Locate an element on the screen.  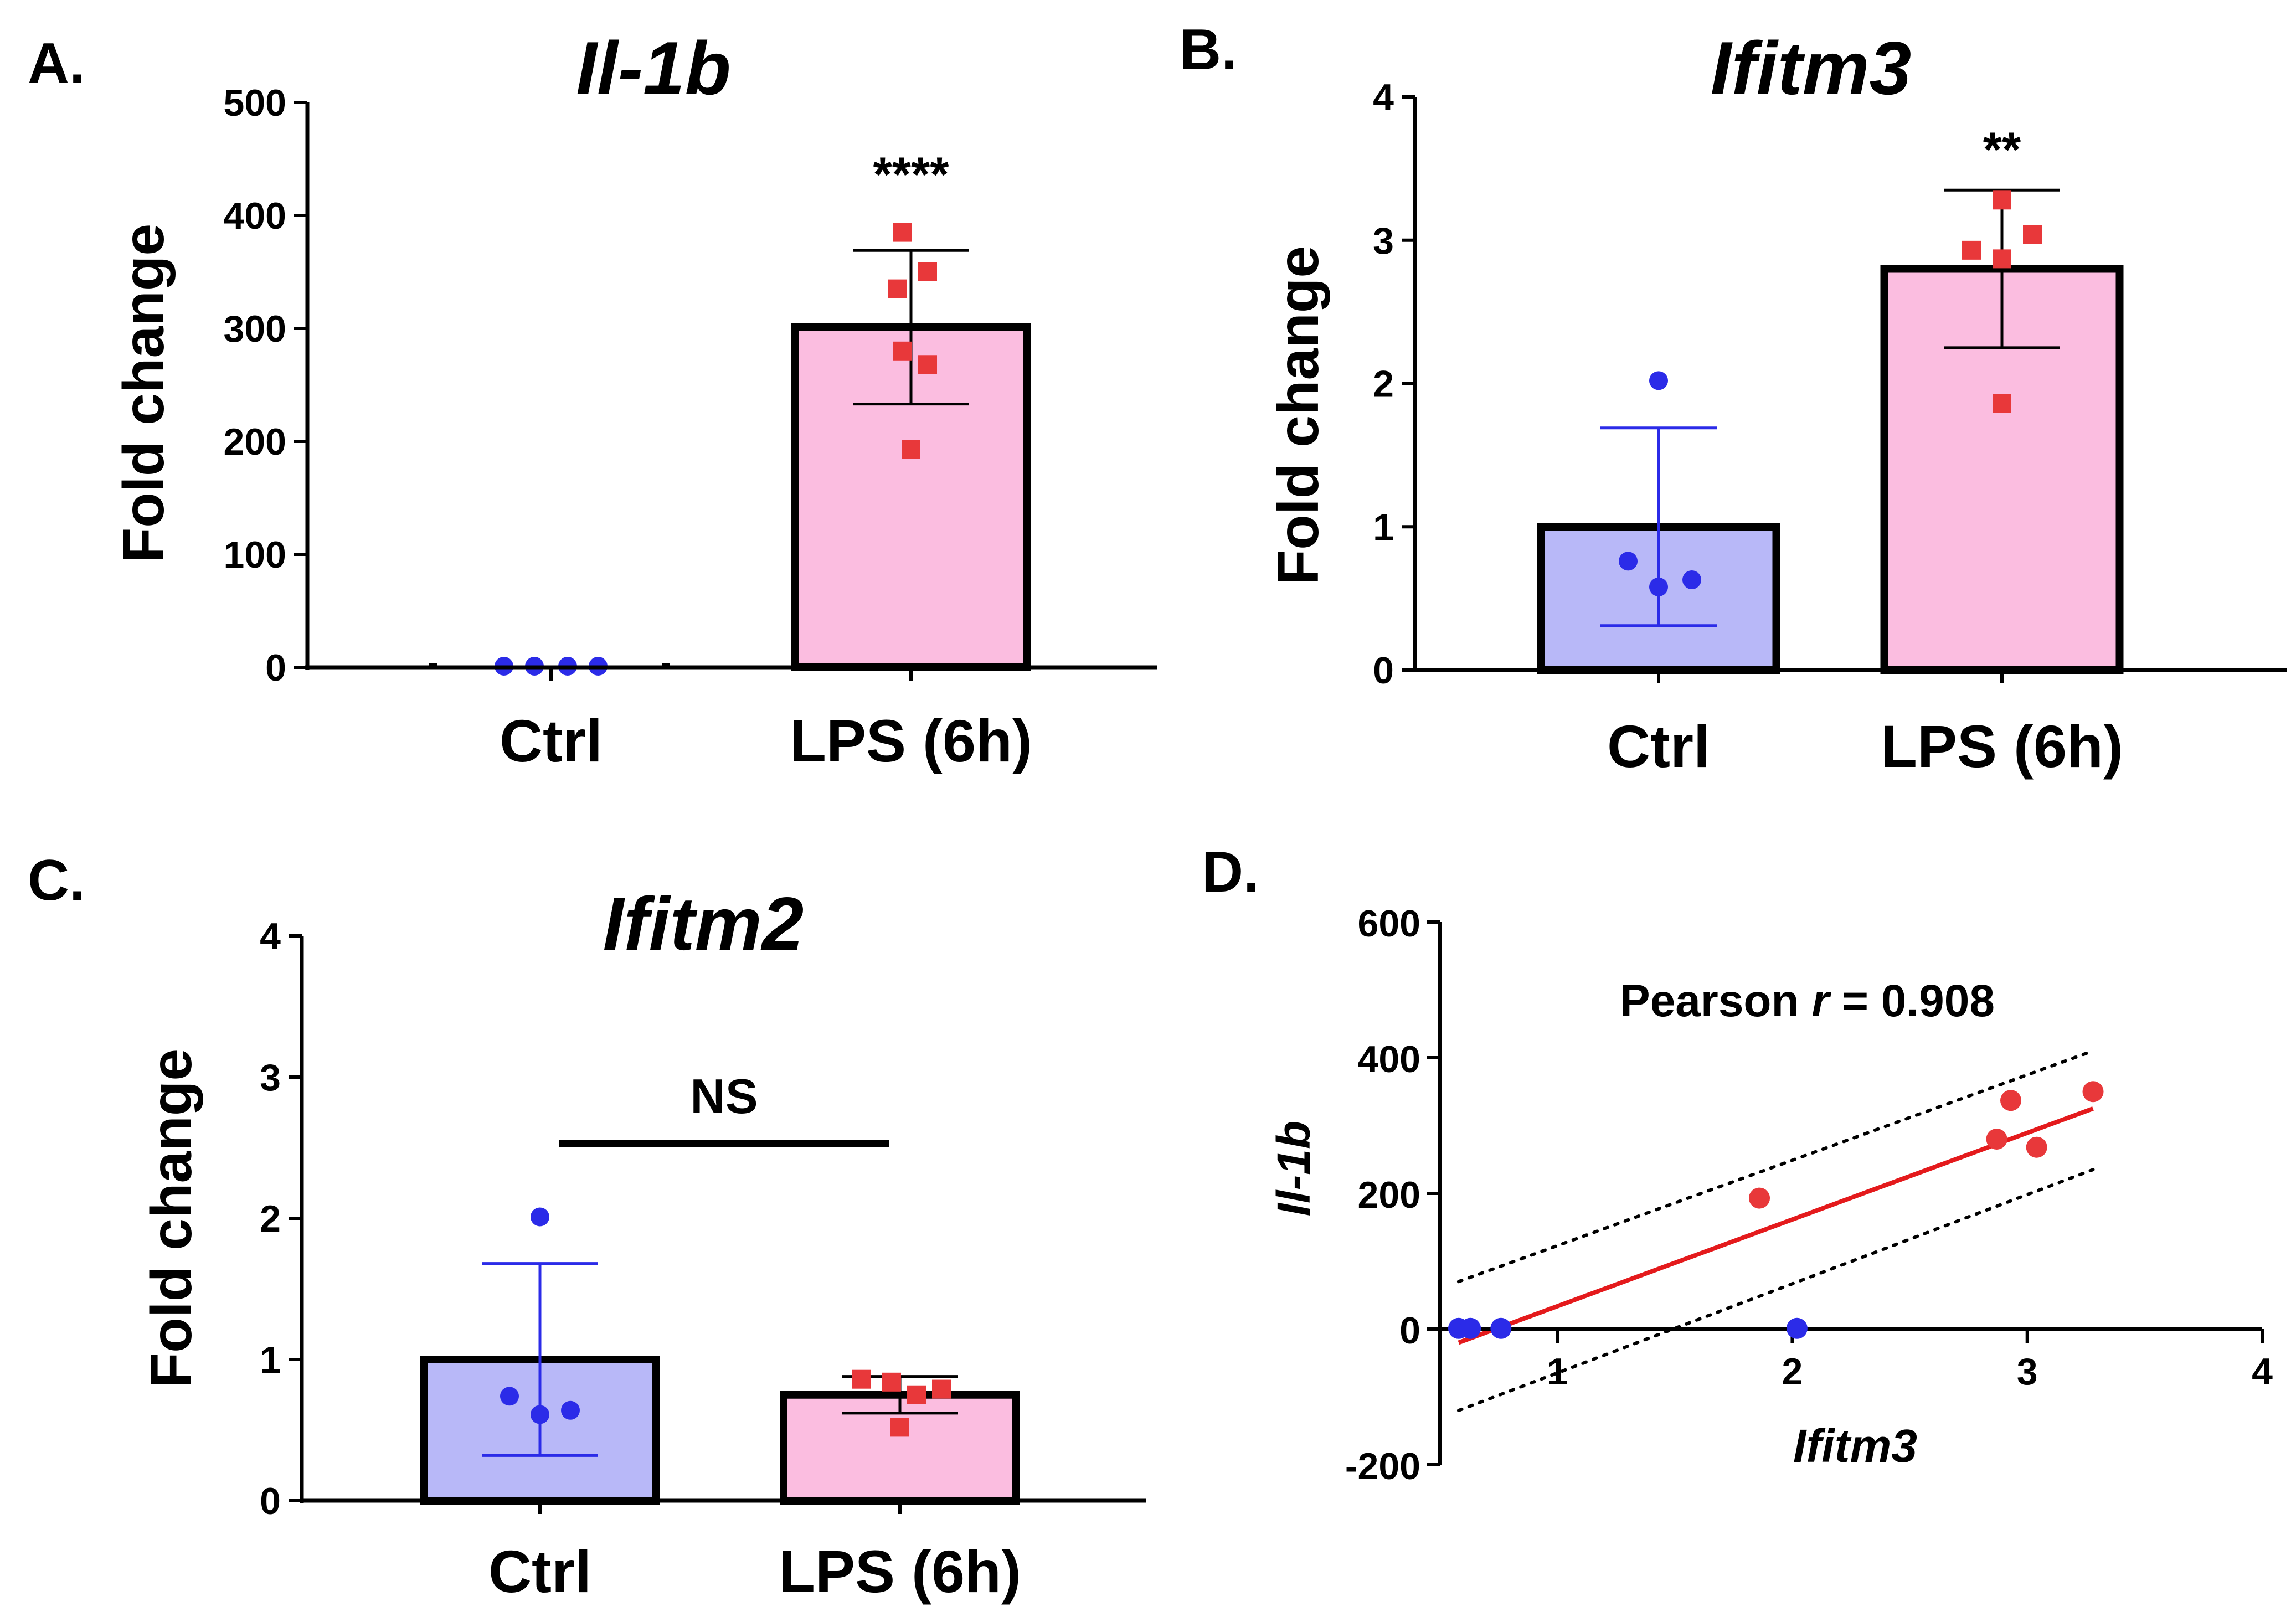
y-tick-label-a: 300 is located at coordinates (255, 329).